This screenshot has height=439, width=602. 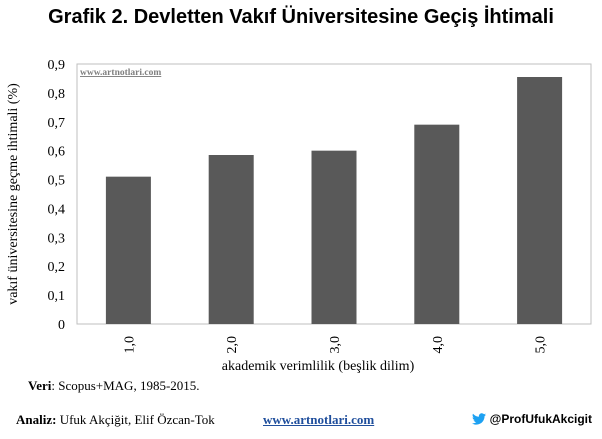 What do you see at coordinates (120, 73) in the screenshot?
I see `watermark: www.artnotlari.com` at bounding box center [120, 73].